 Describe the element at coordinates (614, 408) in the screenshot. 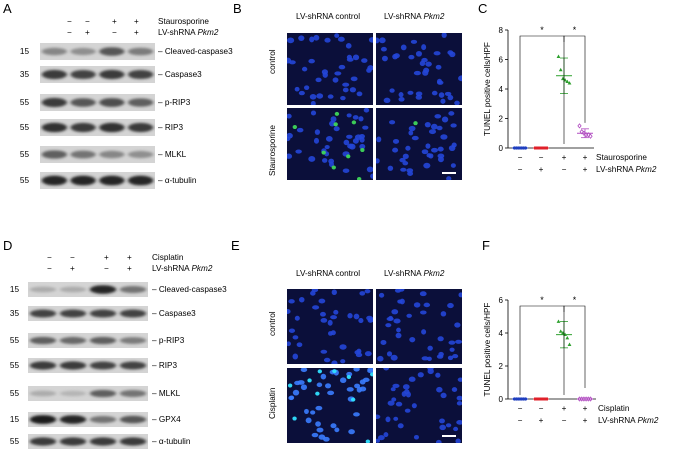

I see `condition-label: Cisplatin` at that location.